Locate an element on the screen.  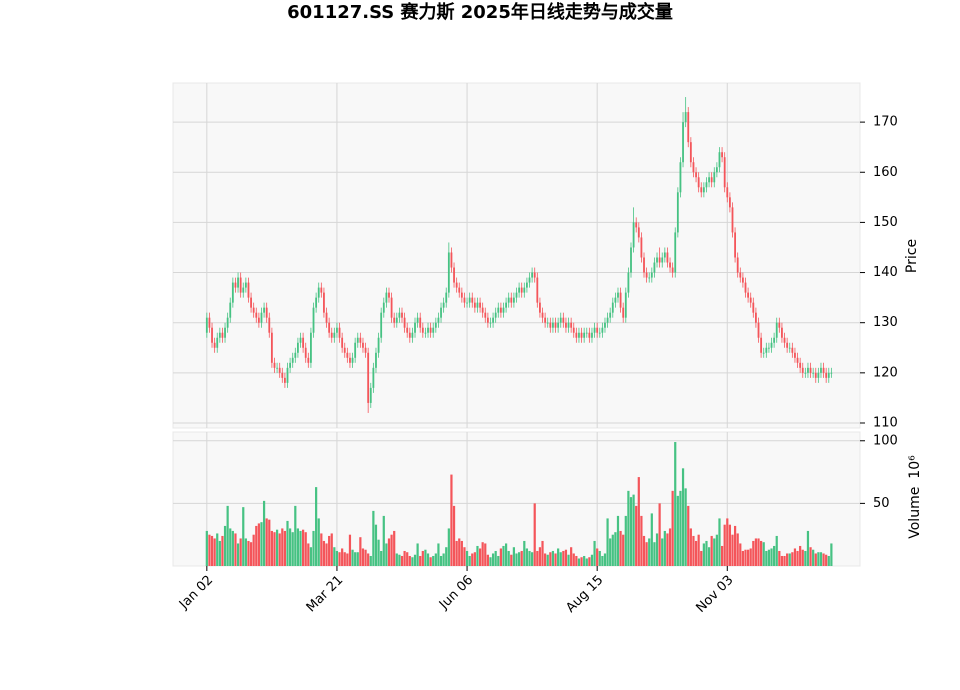
x-tick-label: Jun 06 is located at coordinates (456, 593).